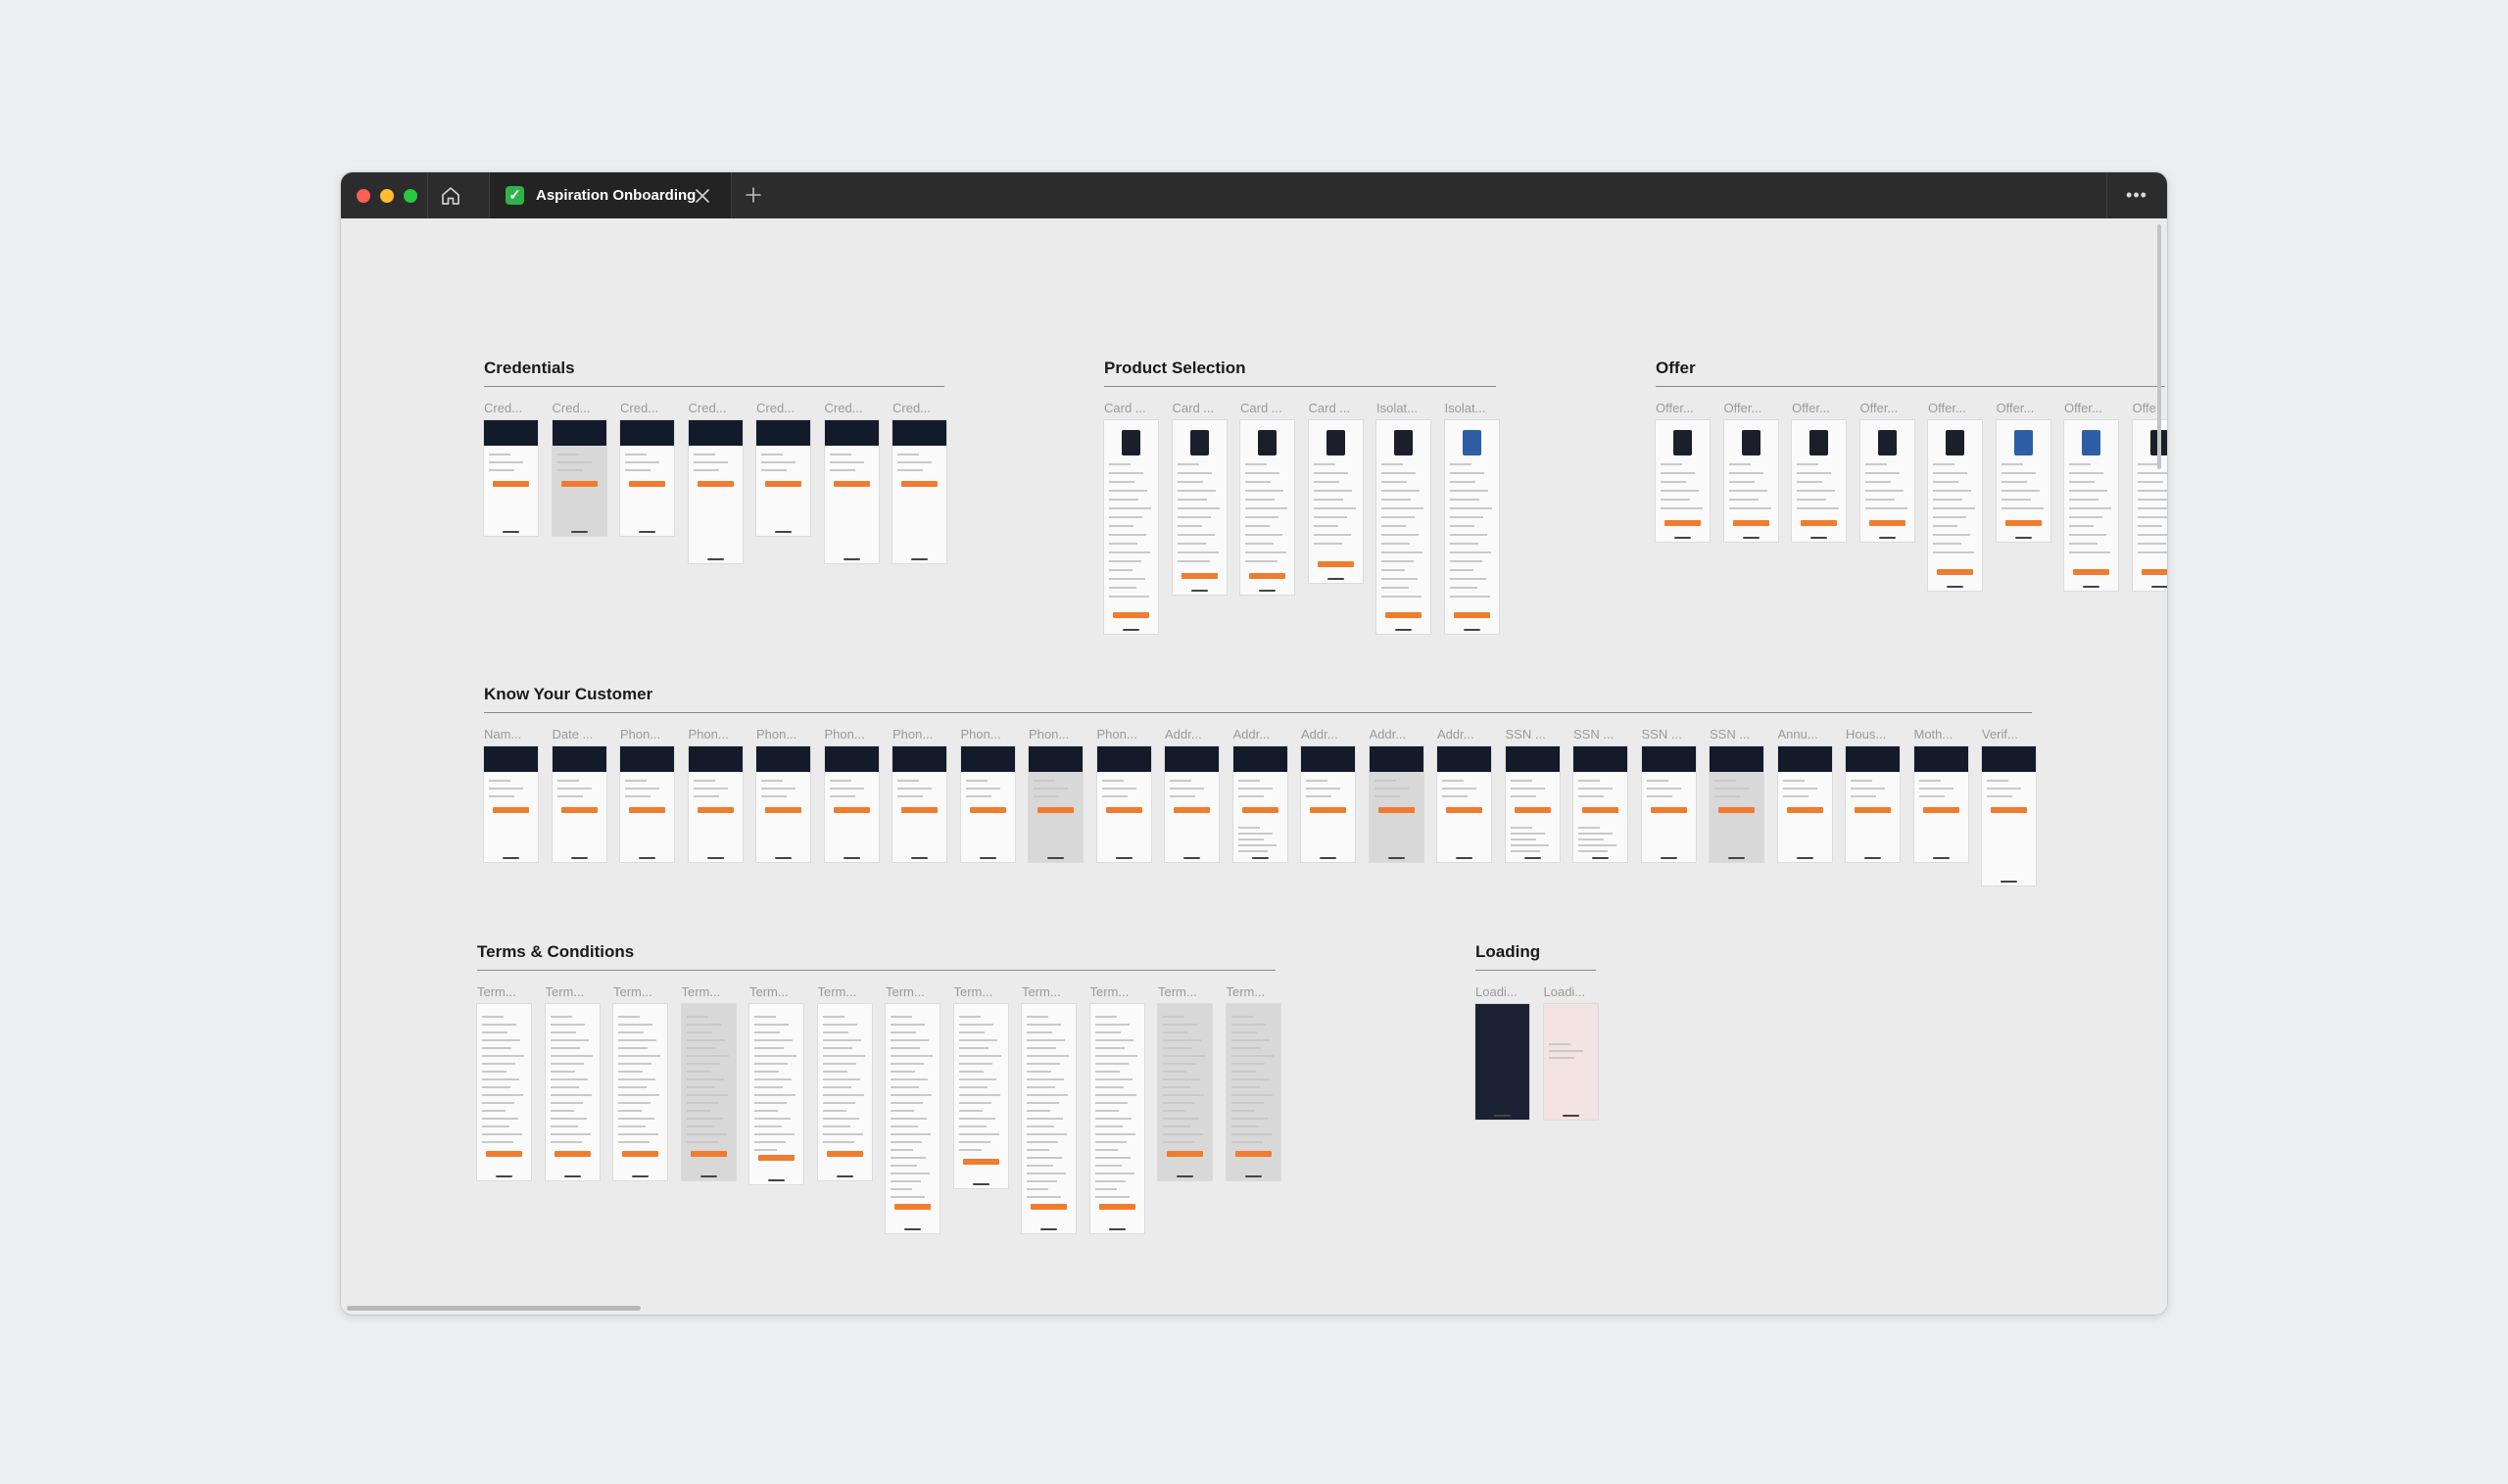 The height and width of the screenshot is (1484, 2508). Describe the element at coordinates (2136, 195) in the screenshot. I see `more-menu-icon: •••` at that location.